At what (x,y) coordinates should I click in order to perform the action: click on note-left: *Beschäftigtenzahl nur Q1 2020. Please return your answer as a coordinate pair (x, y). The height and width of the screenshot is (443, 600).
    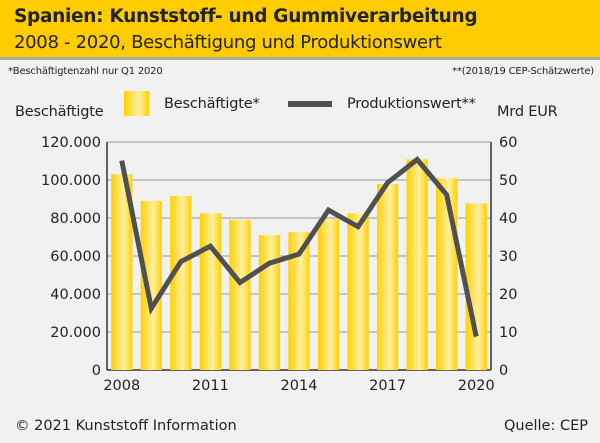
    Looking at the image, I should click on (85, 71).